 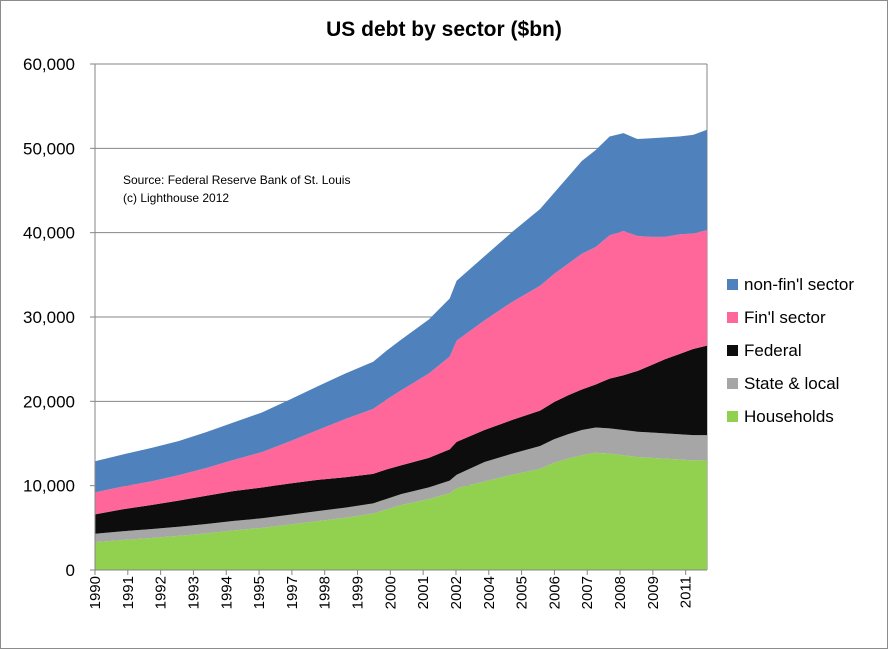 I want to click on legend-item: Federal, so click(x=790, y=350).